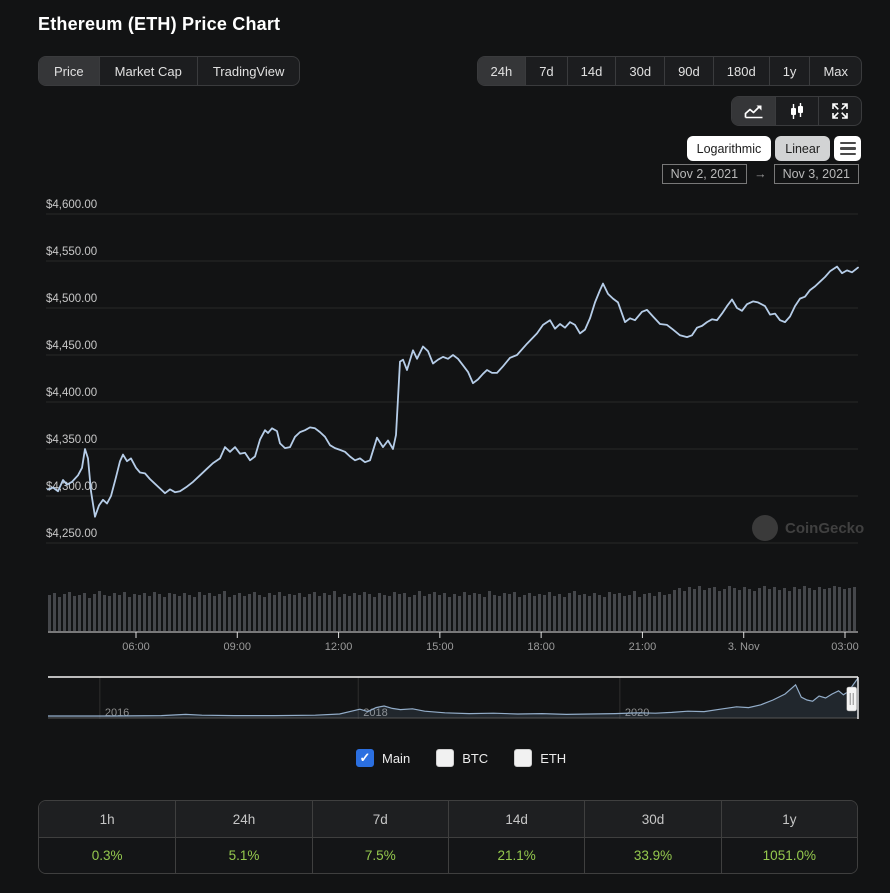 This screenshot has height=893, width=890. I want to click on date-to-input: Nov 3, 2021, so click(816, 174).